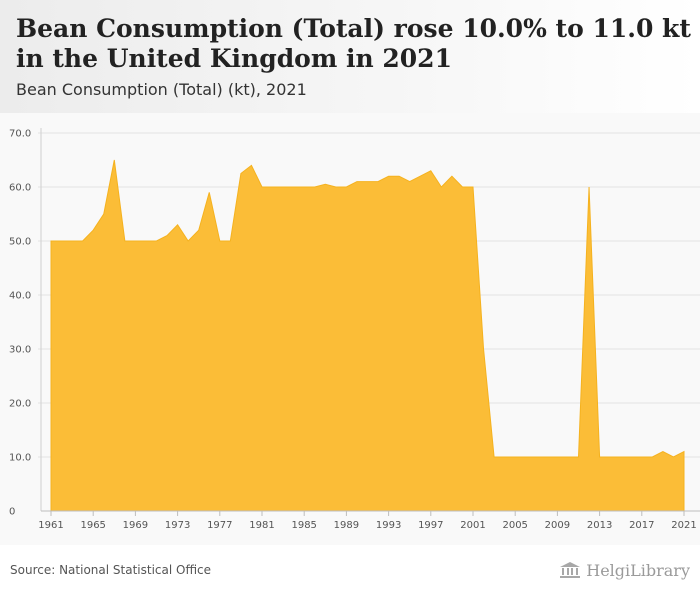  Describe the element at coordinates (388, 525) in the screenshot. I see `x-tick-label: 1993` at that location.